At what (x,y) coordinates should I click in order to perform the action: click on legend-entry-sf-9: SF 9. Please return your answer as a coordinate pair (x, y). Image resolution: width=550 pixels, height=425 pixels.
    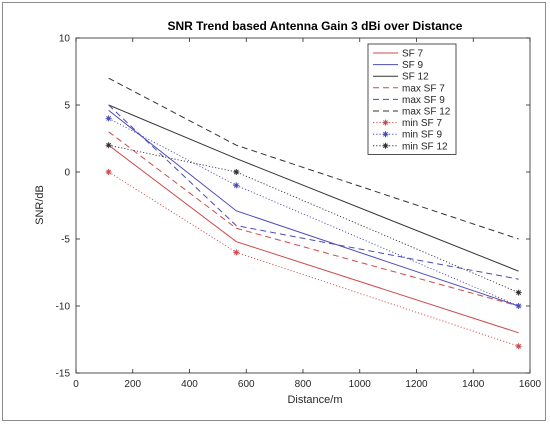
    Looking at the image, I should click on (413, 65).